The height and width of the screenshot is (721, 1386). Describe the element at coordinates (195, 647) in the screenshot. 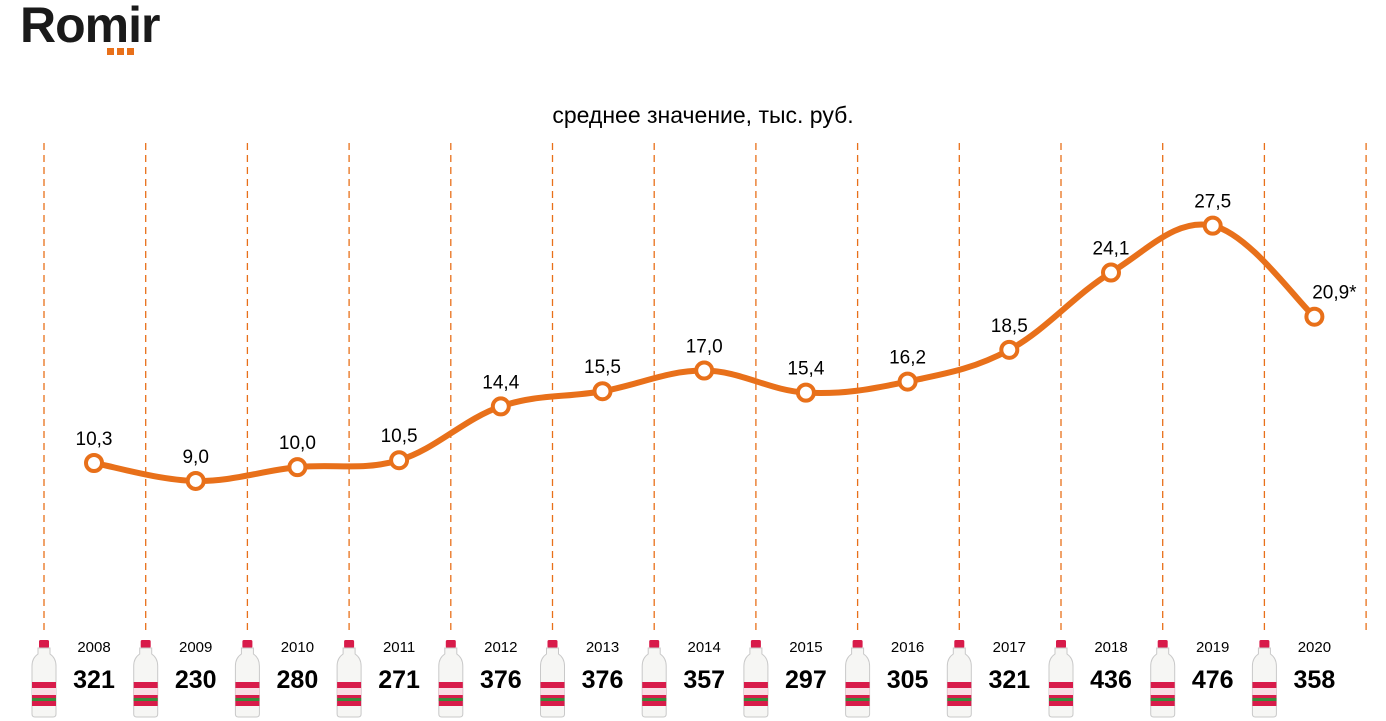

I see `year-tick-label: 2009` at that location.